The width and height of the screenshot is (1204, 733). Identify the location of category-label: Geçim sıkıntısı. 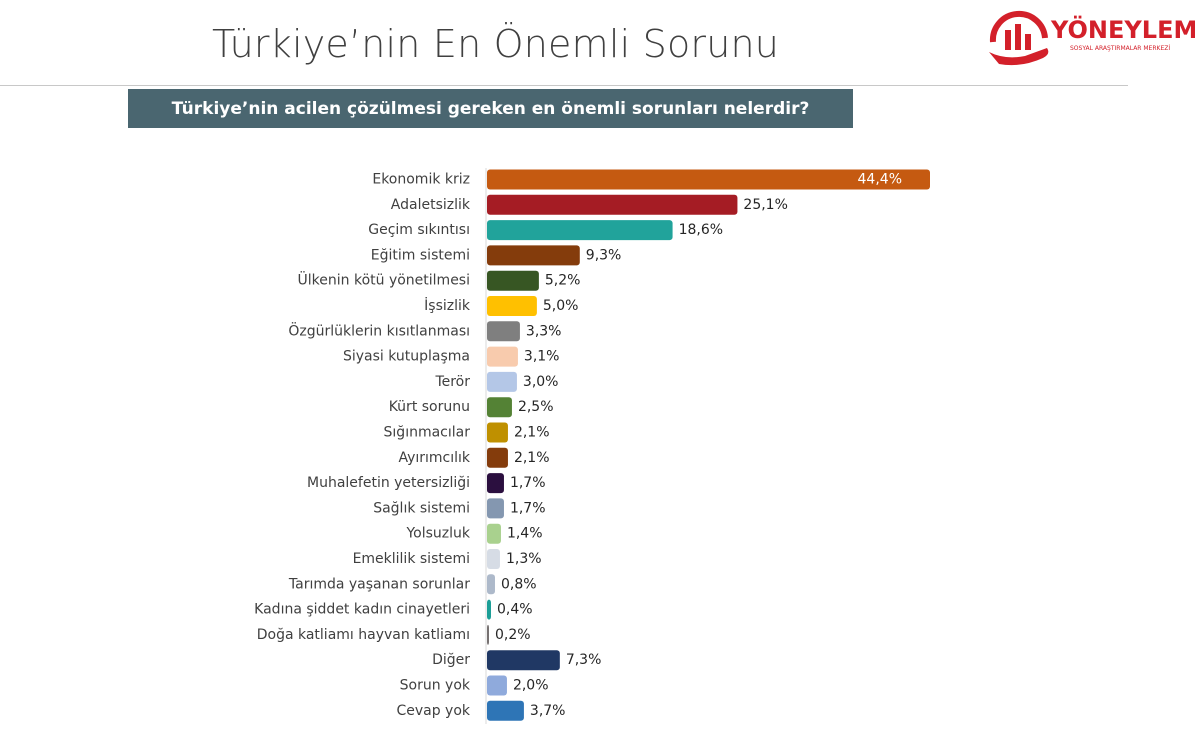
(419, 230).